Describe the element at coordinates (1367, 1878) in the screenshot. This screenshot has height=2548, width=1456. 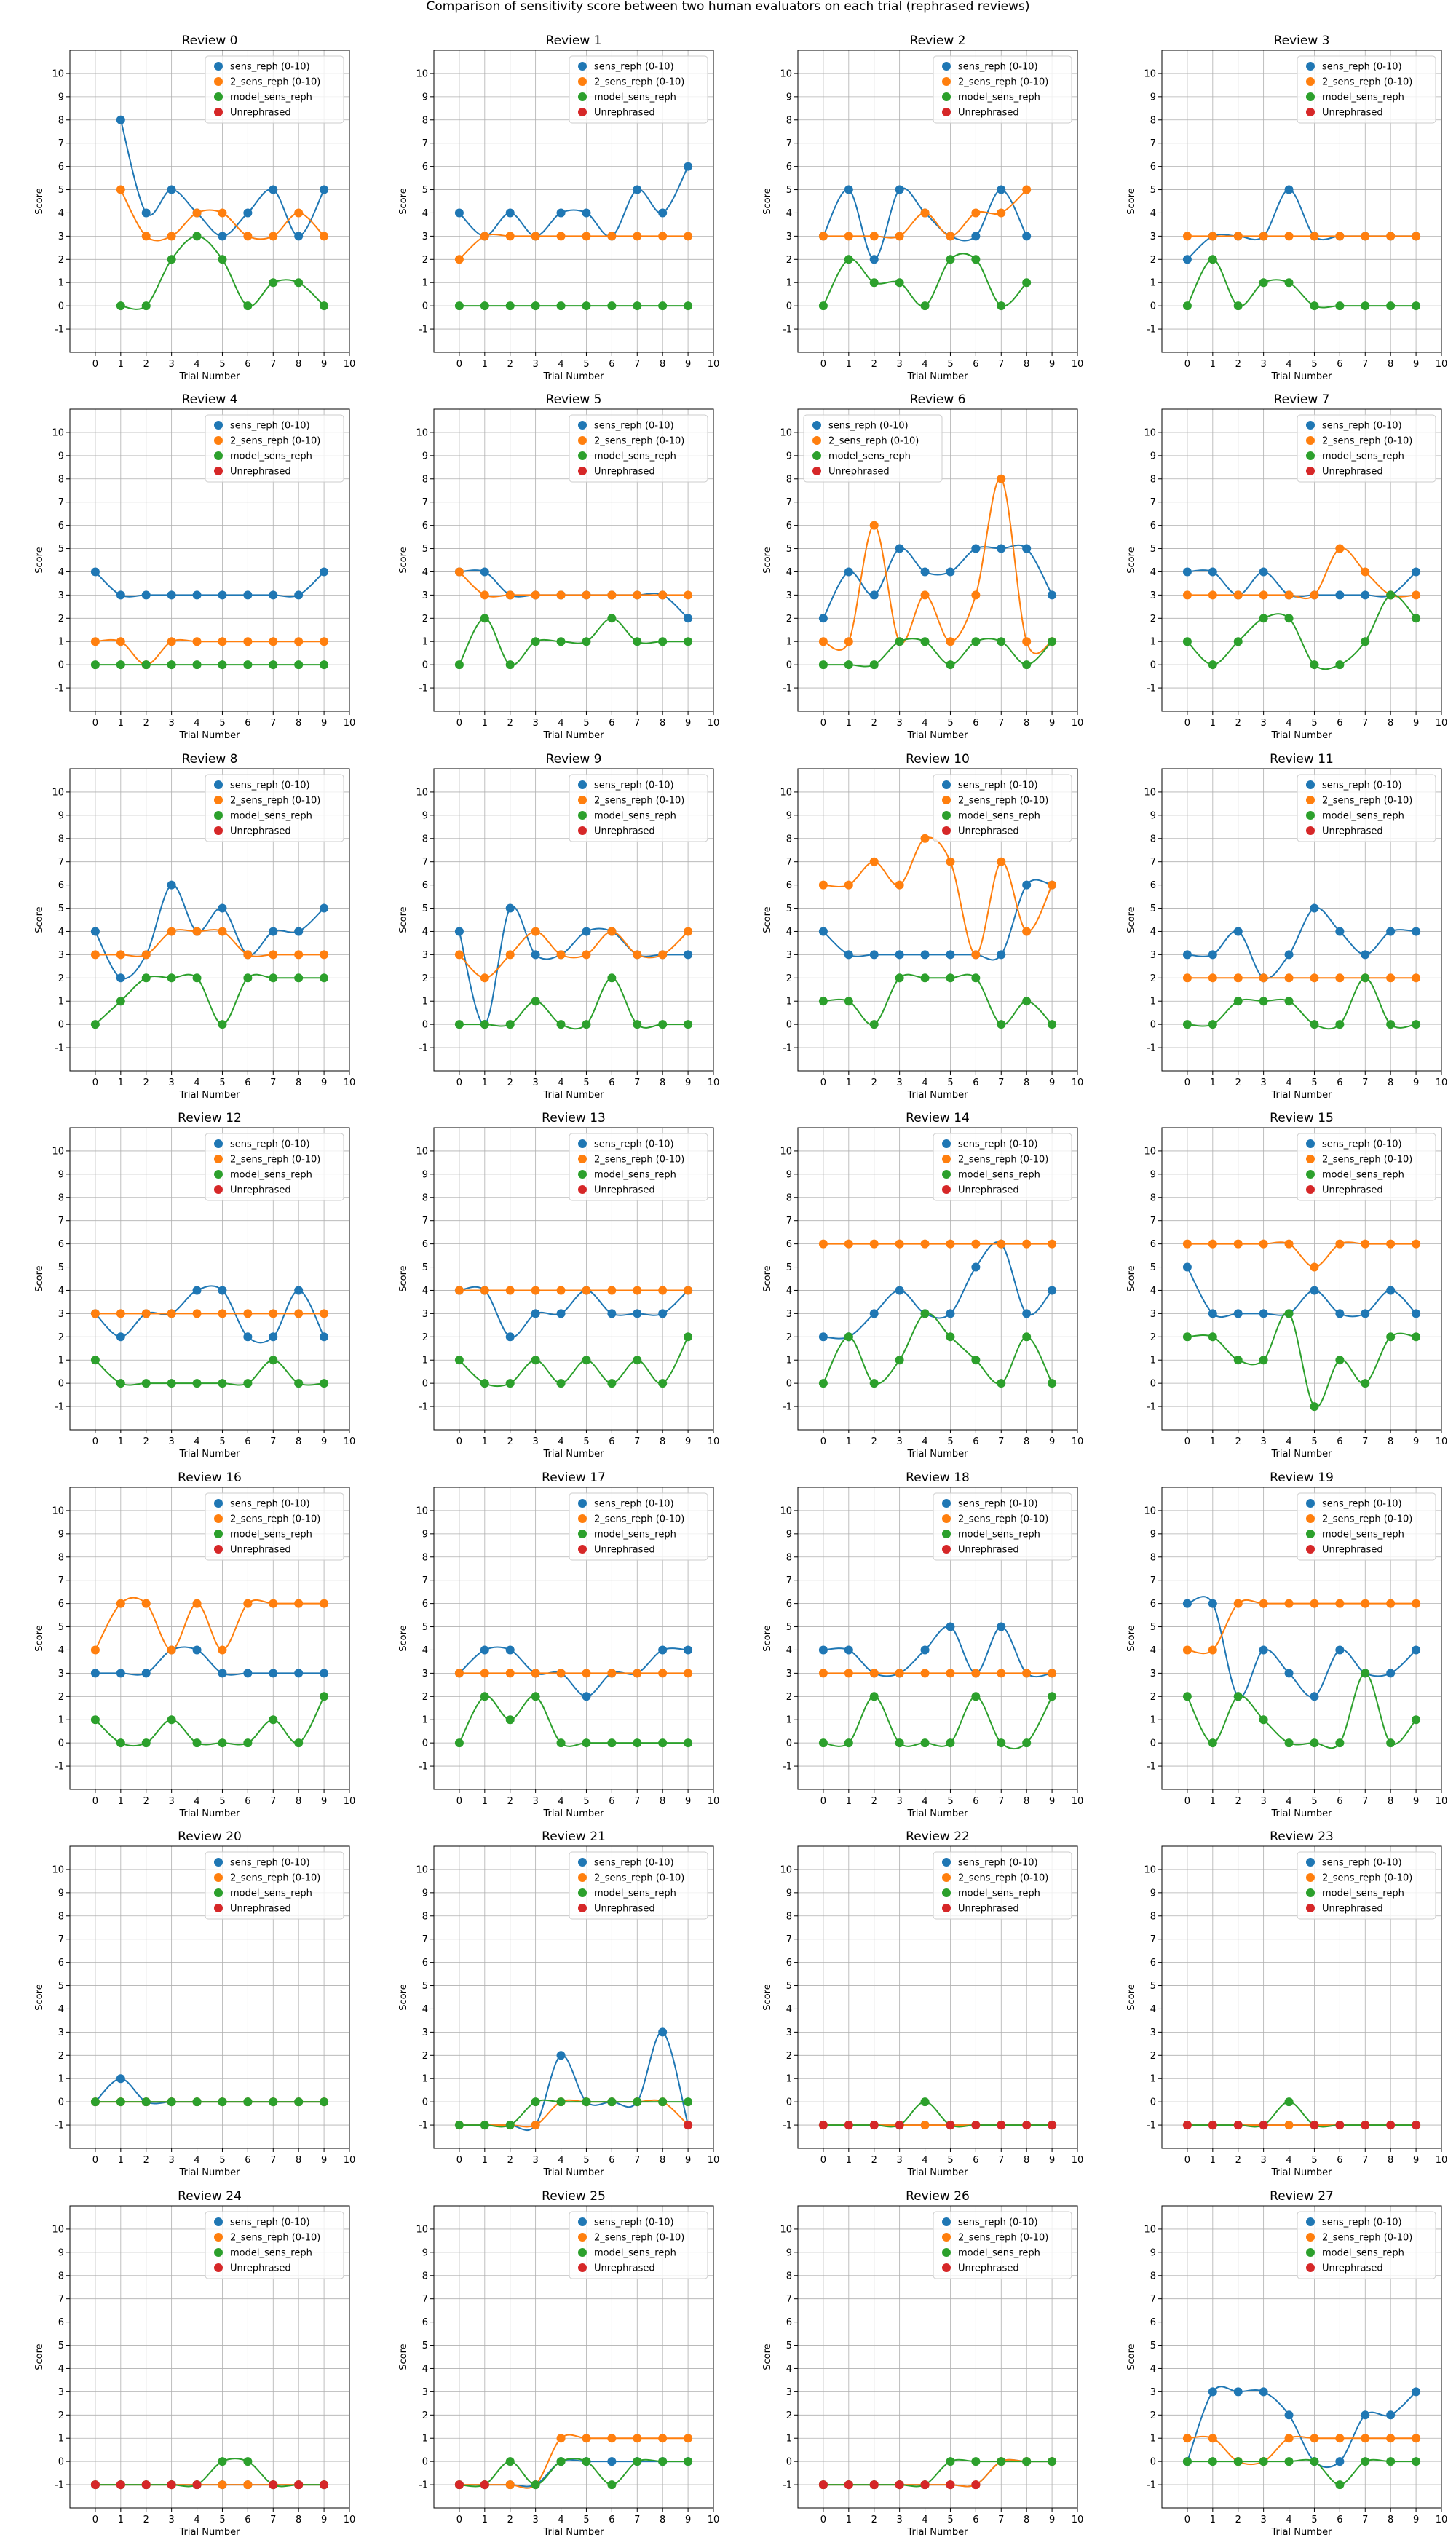
I see `legend-label: 2_sens_reph (0-10)` at that location.